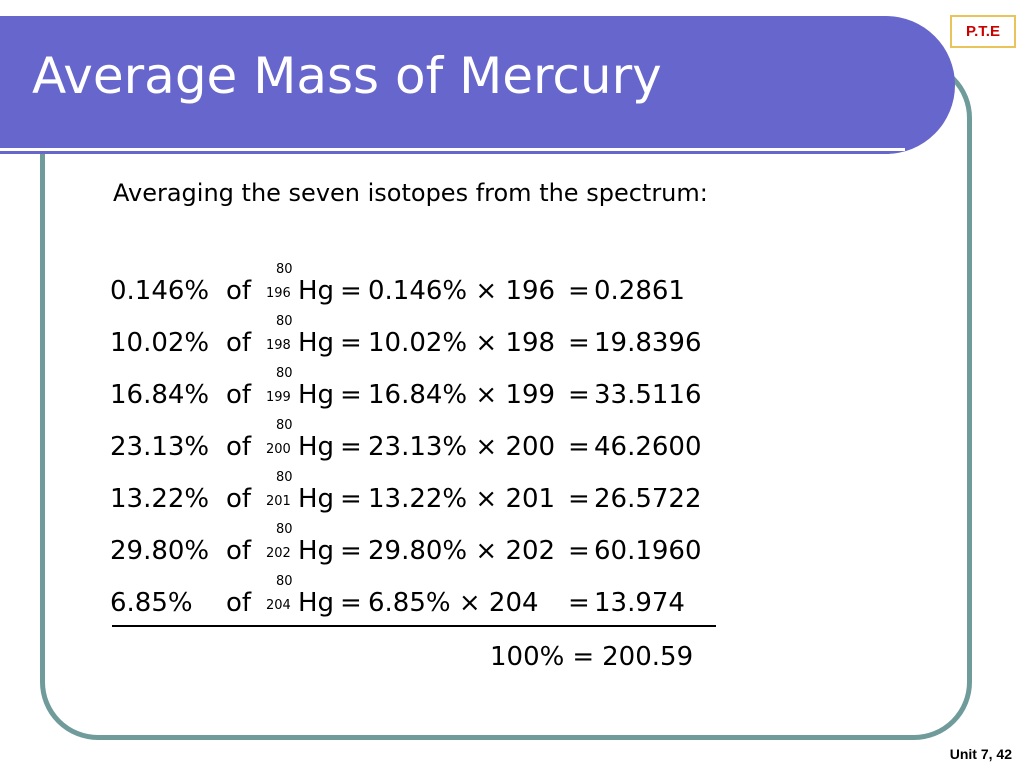 This screenshot has height=768, width=1024. I want to click on isotope-percent: 13.22%, so click(160, 499).